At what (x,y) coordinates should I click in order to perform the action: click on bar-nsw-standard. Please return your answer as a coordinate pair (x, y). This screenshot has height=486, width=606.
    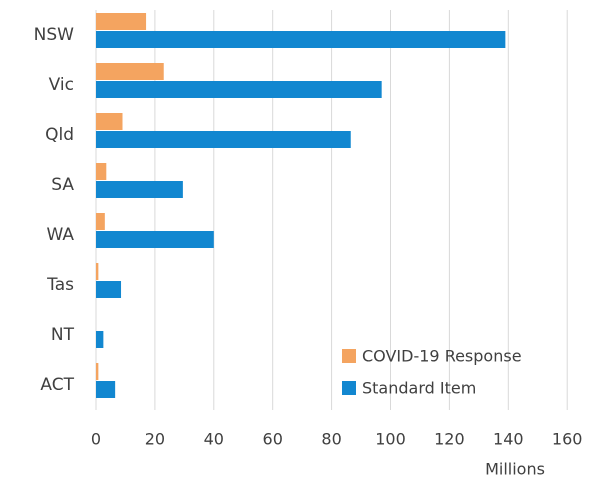
    Looking at the image, I should click on (301, 39).